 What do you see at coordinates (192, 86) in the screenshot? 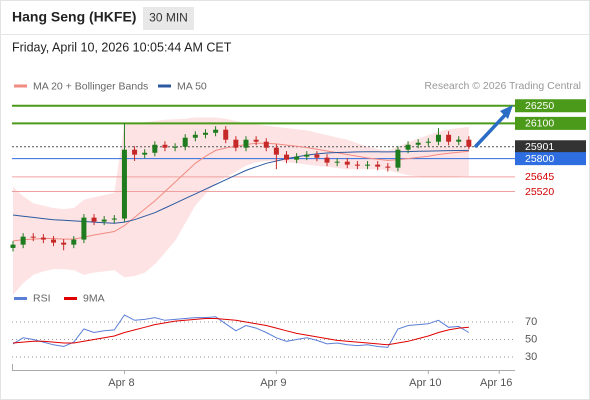
I see `legend-label: MA 50` at bounding box center [192, 86].